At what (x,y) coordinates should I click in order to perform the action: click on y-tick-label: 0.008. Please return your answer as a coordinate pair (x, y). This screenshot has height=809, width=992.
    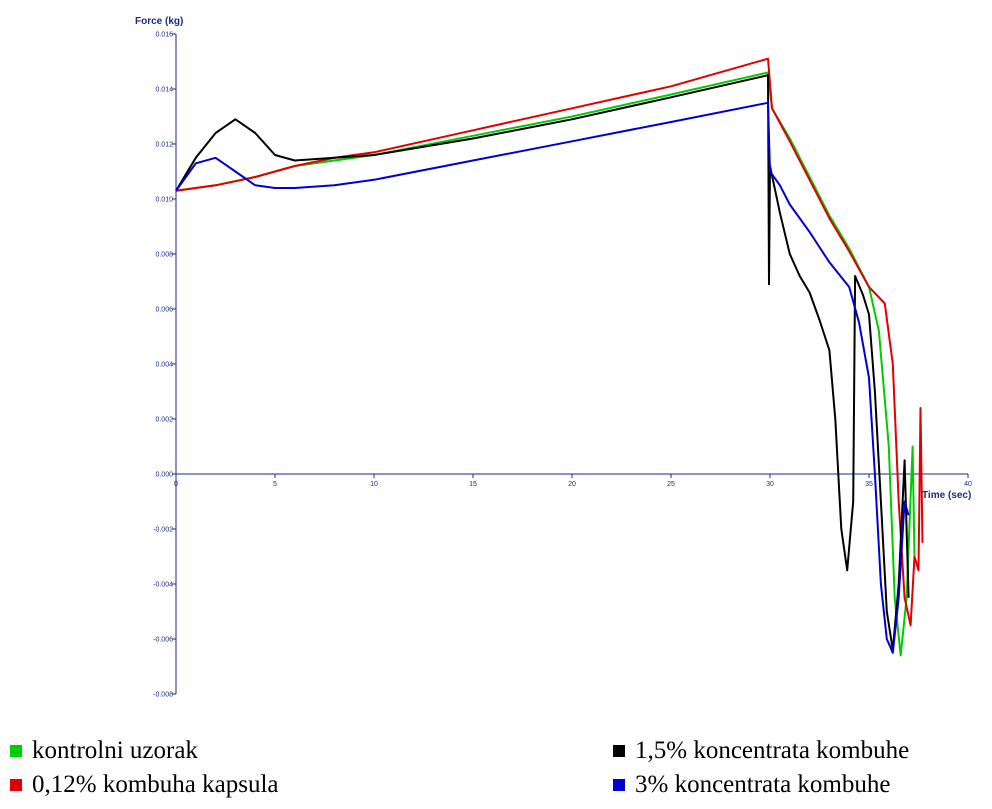
    Looking at the image, I should click on (164, 255).